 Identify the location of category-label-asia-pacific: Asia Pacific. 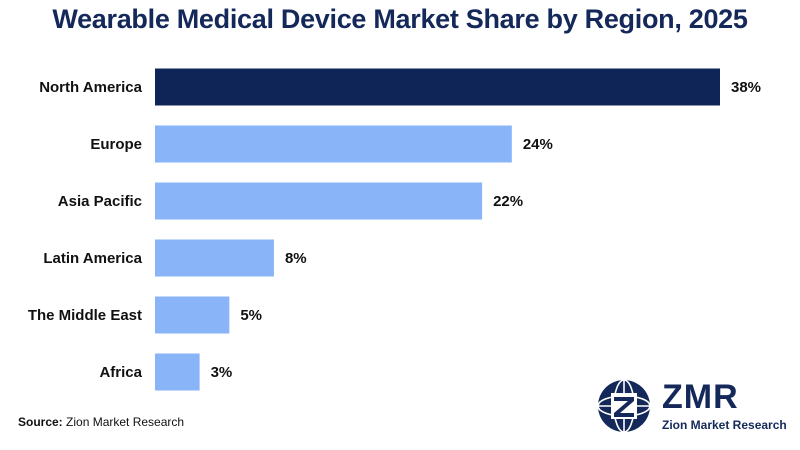
(100, 201).